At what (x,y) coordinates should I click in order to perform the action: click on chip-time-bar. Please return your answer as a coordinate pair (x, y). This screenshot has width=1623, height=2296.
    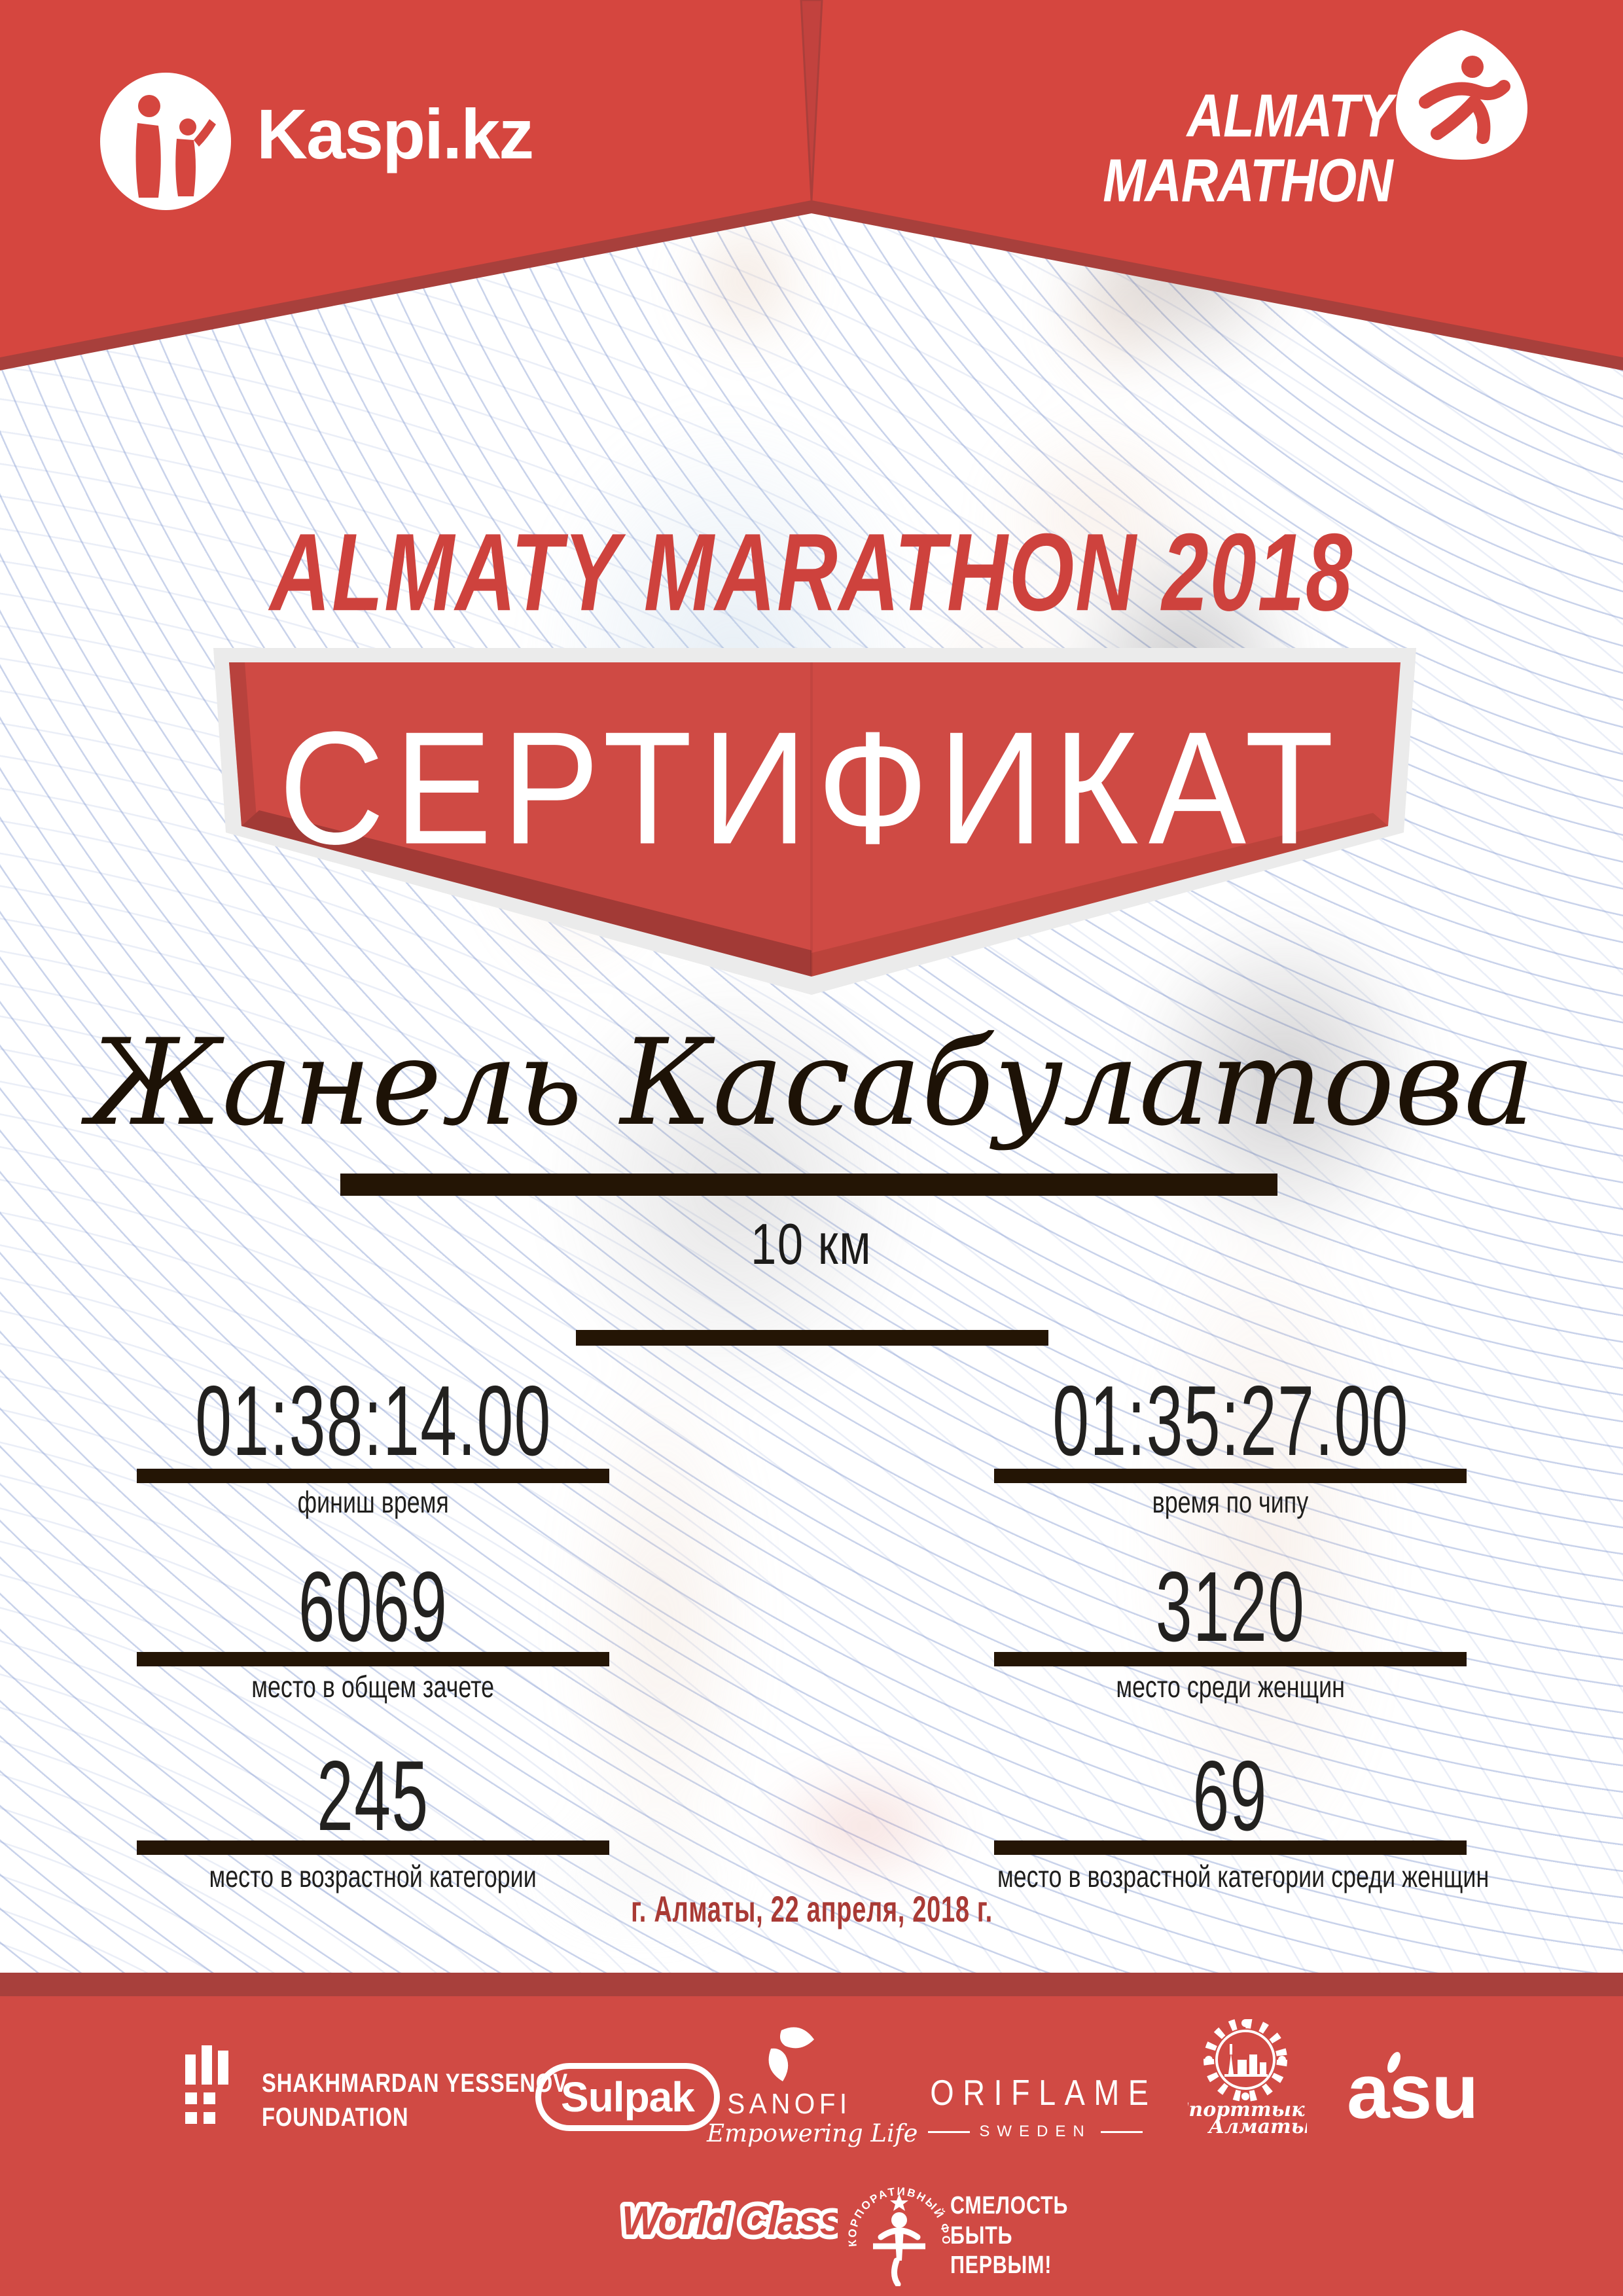
    Looking at the image, I should click on (1230, 1476).